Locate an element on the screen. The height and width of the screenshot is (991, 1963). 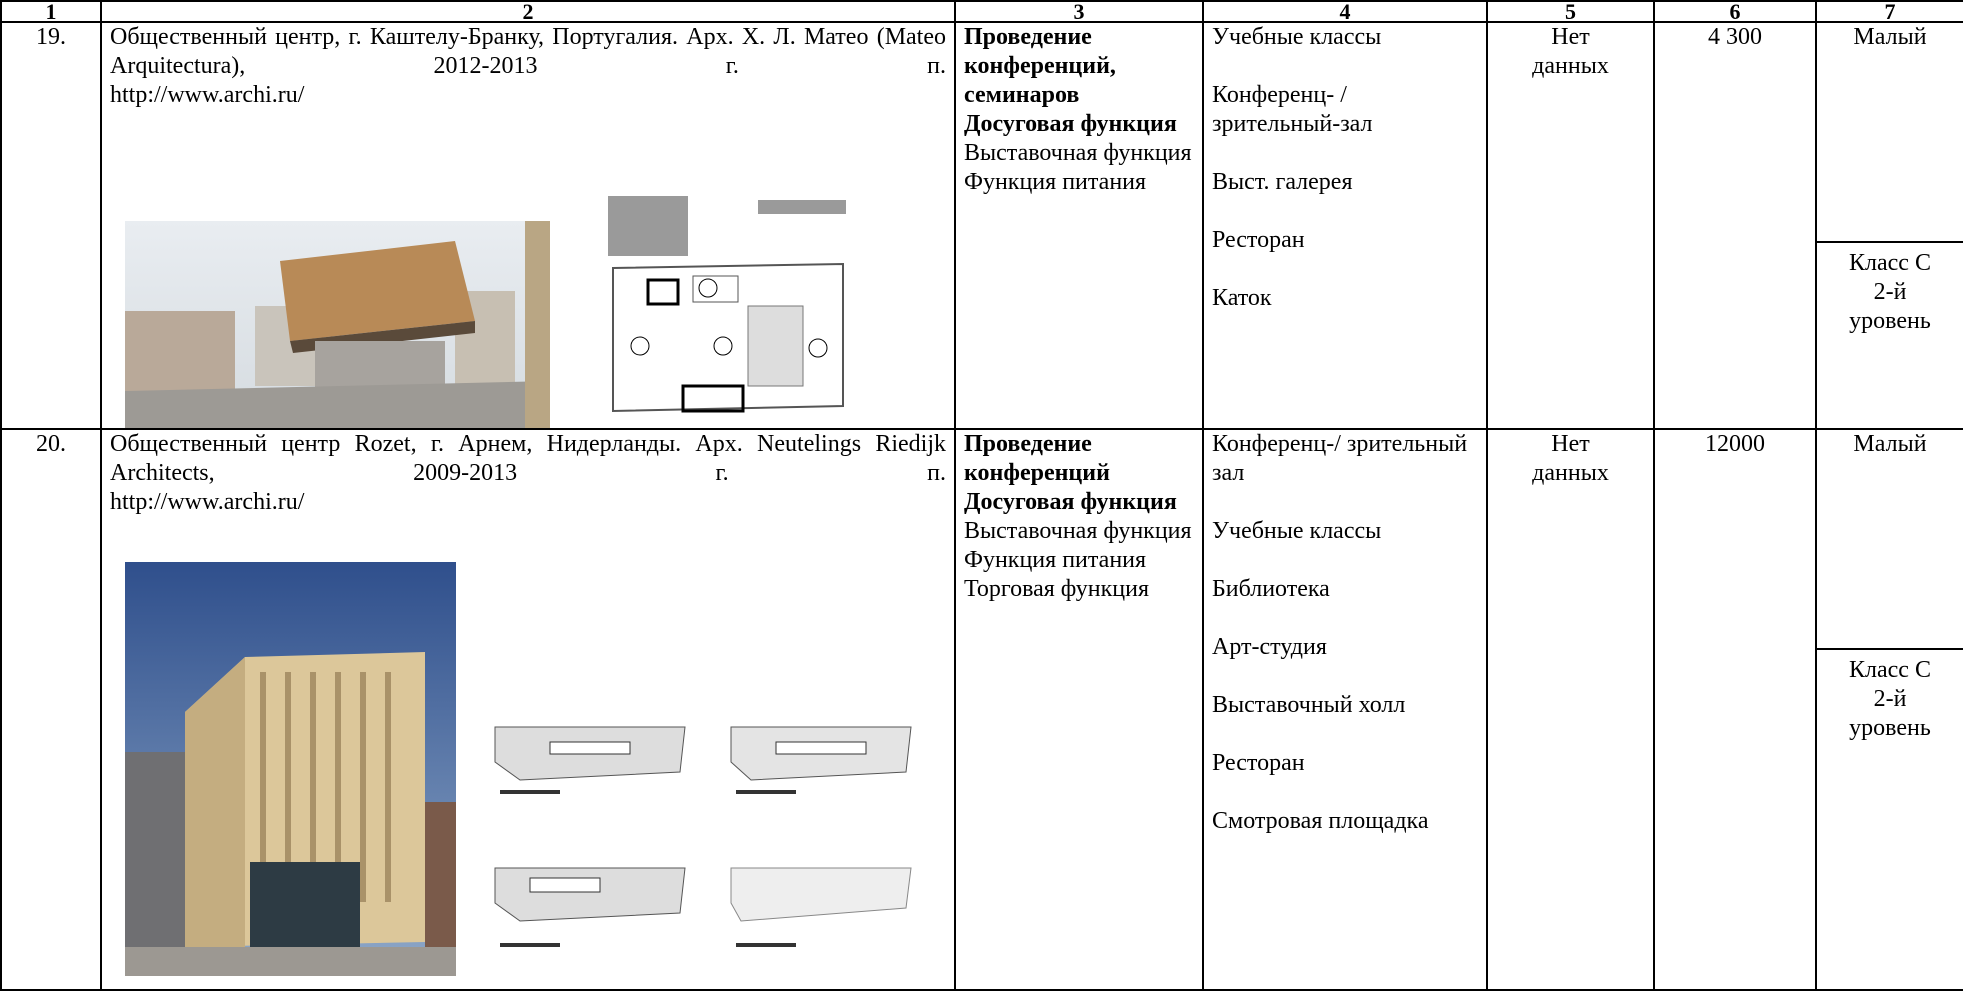
functions-other: Выставочная функция Функция питания is located at coordinates (1079, 168).